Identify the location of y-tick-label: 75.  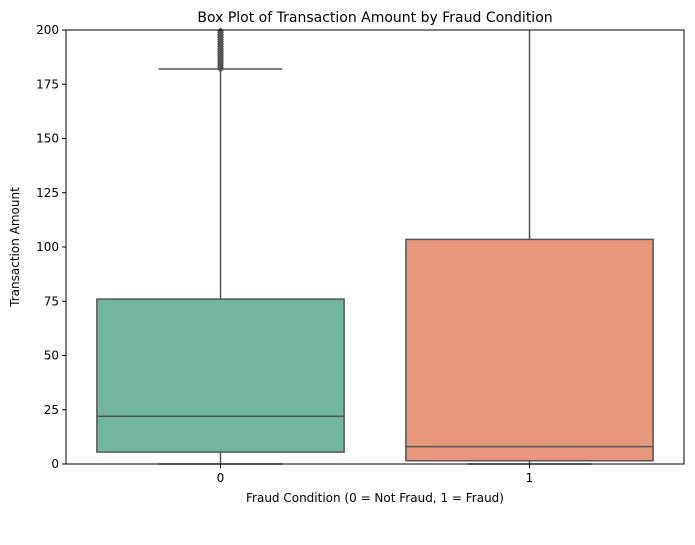
(51, 301).